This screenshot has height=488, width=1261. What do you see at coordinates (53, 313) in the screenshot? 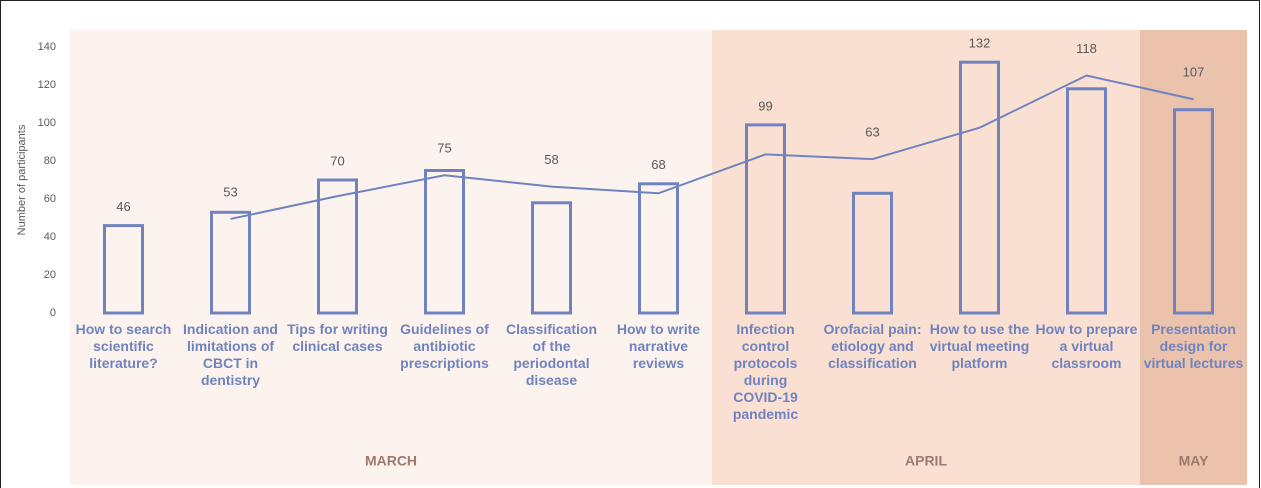
I see `y-tick-label: 0` at bounding box center [53, 313].